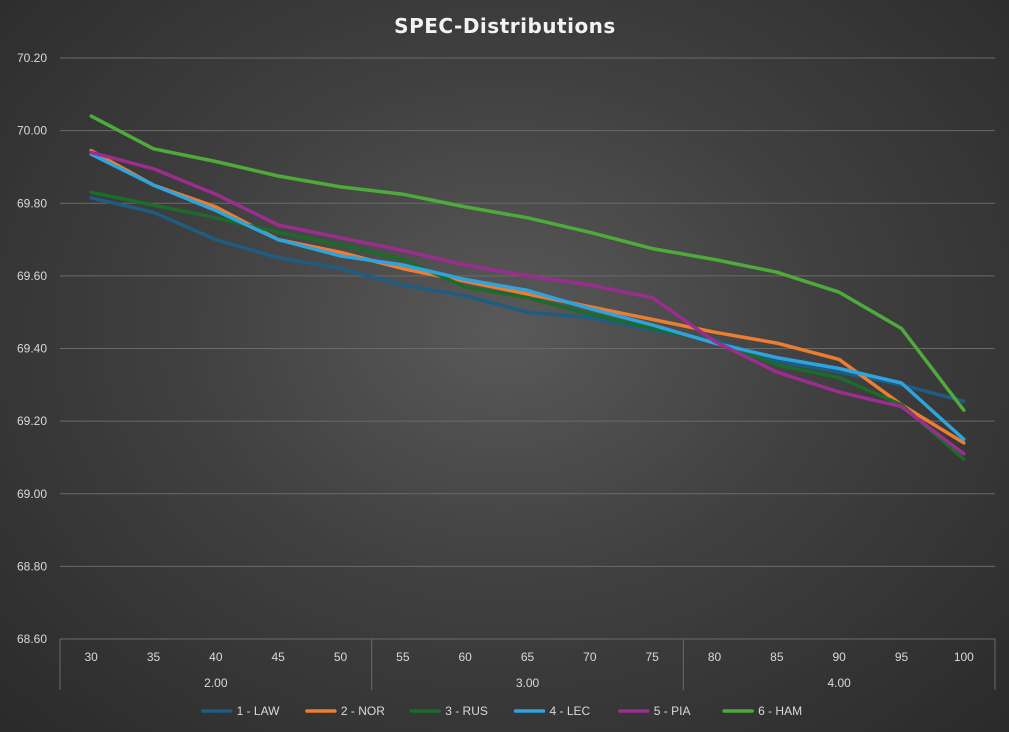 Image resolution: width=1009 pixels, height=732 pixels. Describe the element at coordinates (902, 657) in the screenshot. I see `x-tick-label: 95` at that location.